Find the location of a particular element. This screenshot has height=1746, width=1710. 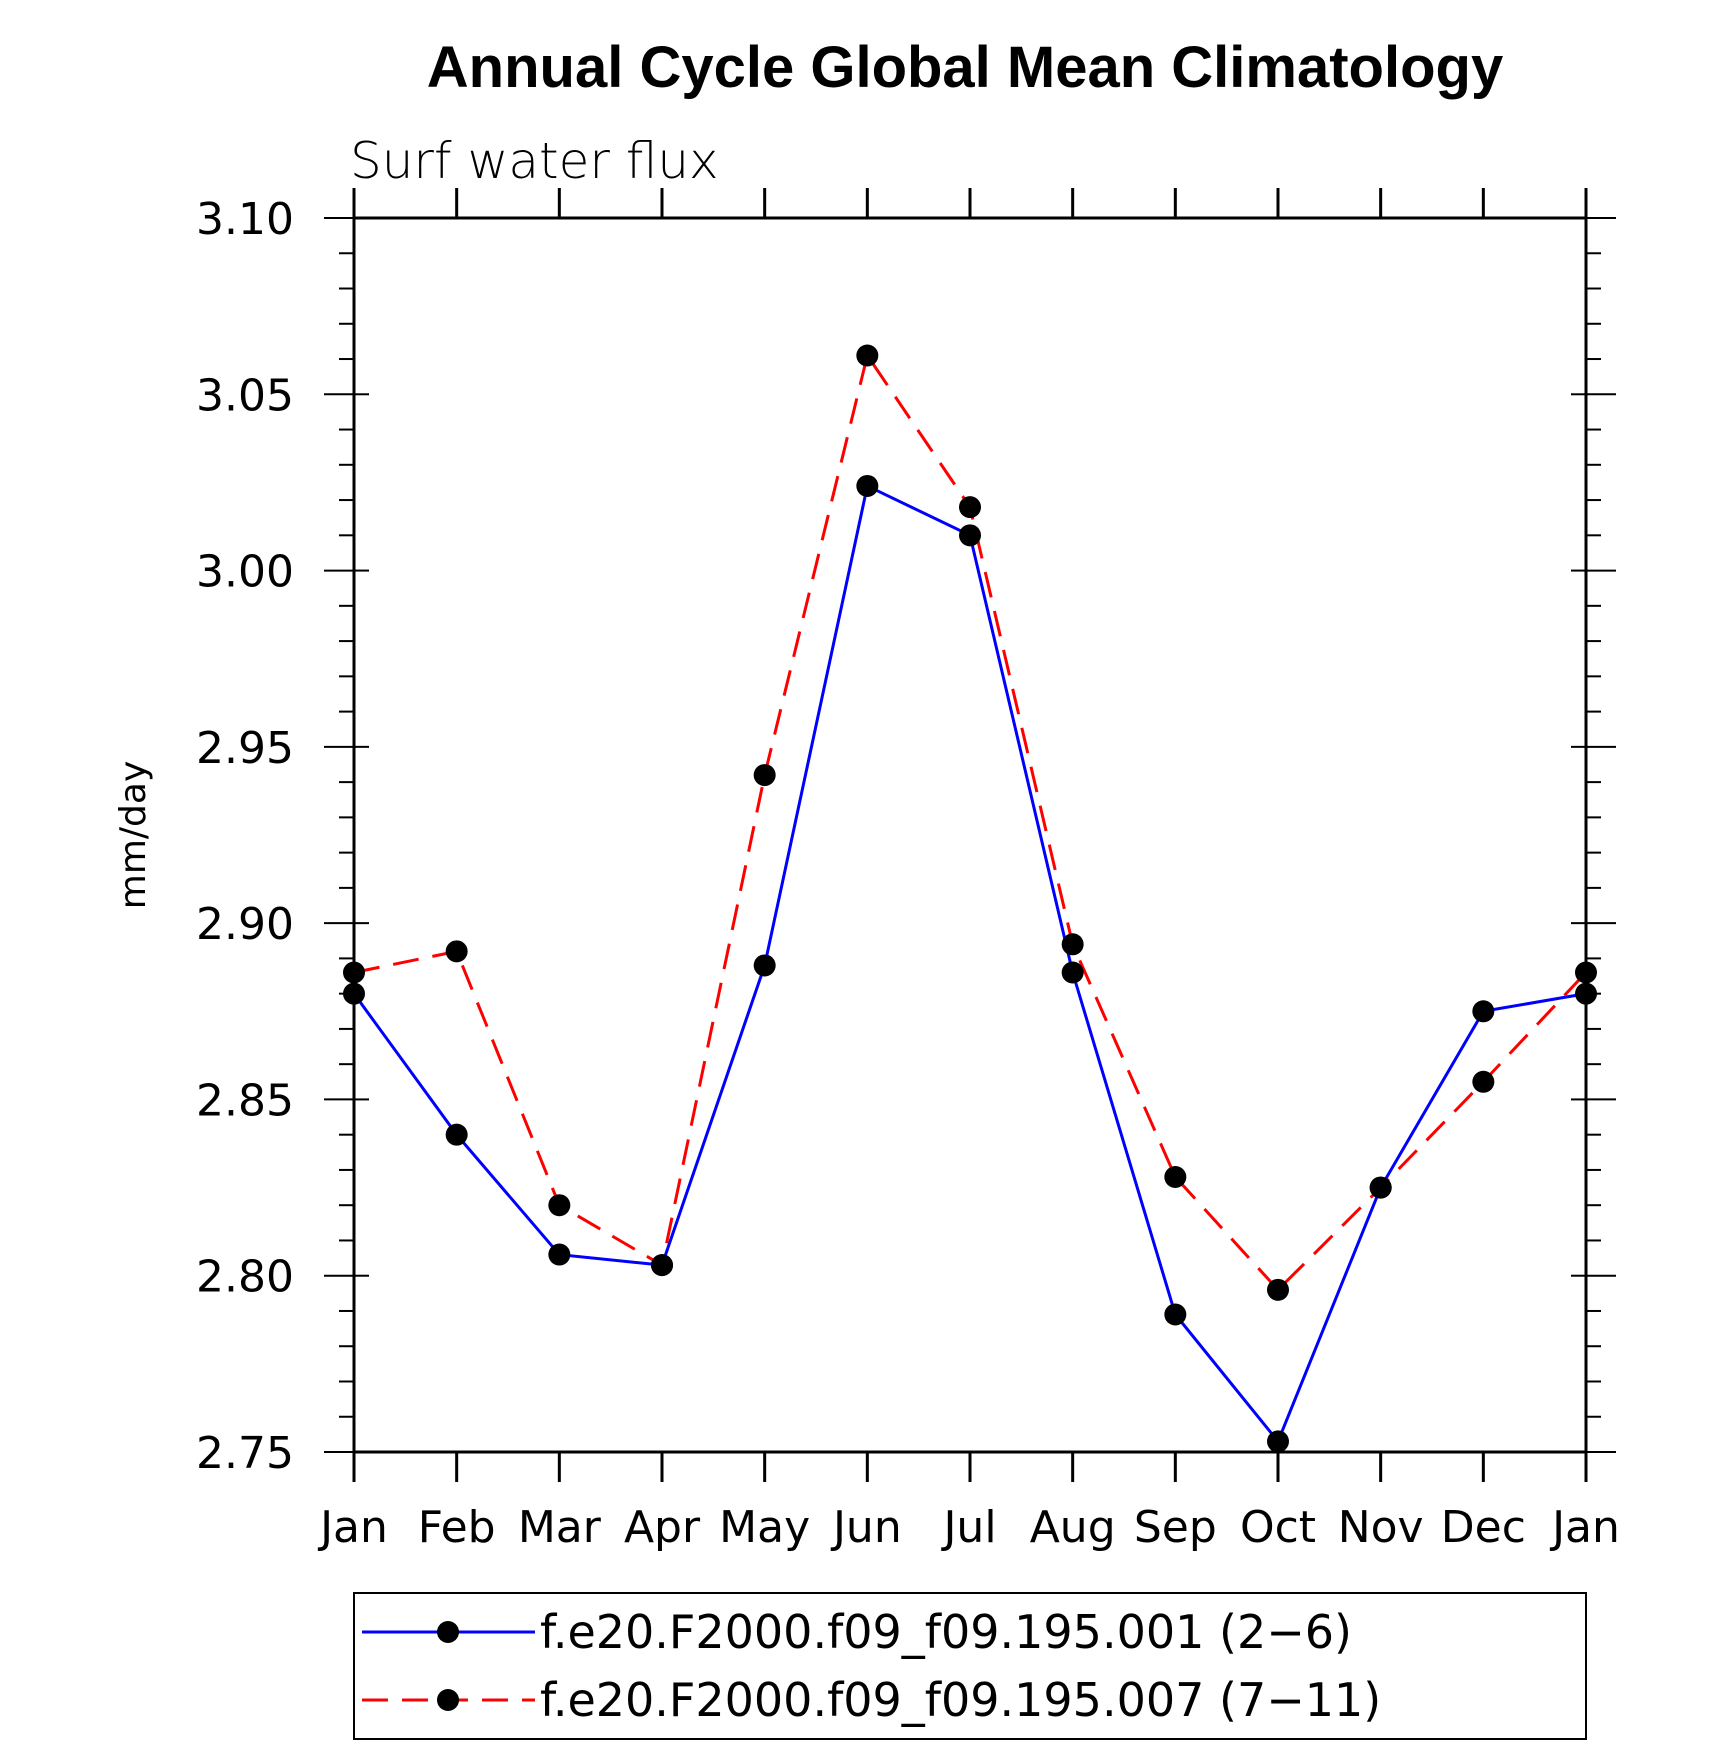

y-tick-label: 3.00 is located at coordinates (245, 572).